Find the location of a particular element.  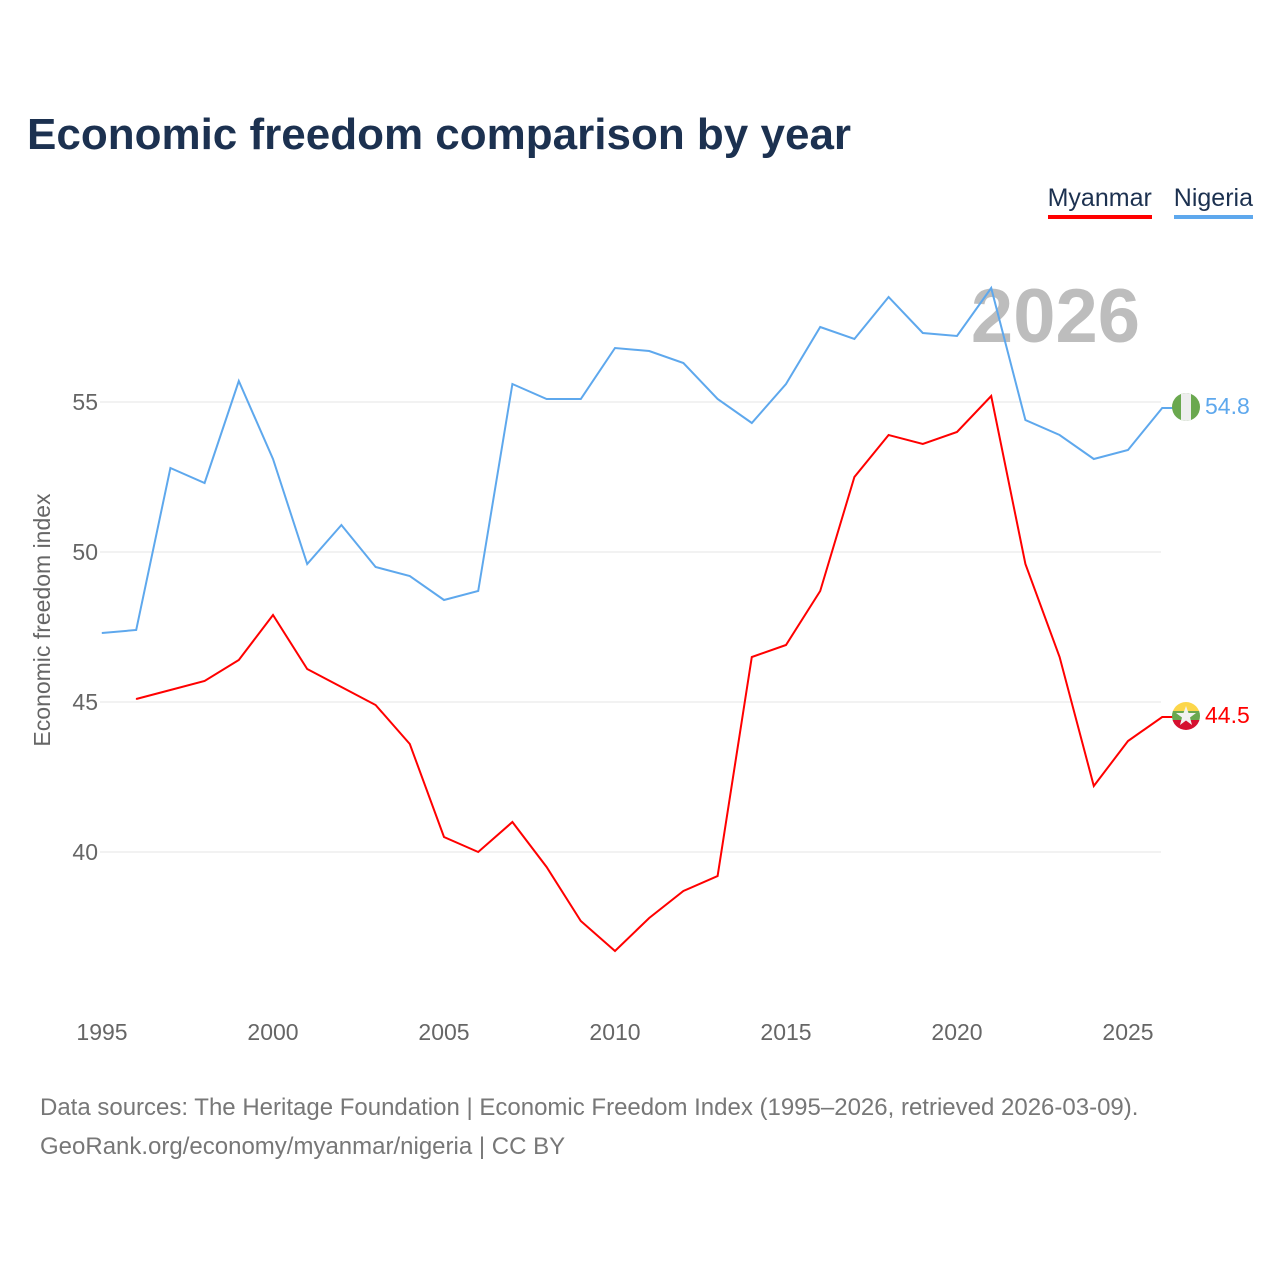

nigeria-end-label: 54.8 is located at coordinates (1227, 406).